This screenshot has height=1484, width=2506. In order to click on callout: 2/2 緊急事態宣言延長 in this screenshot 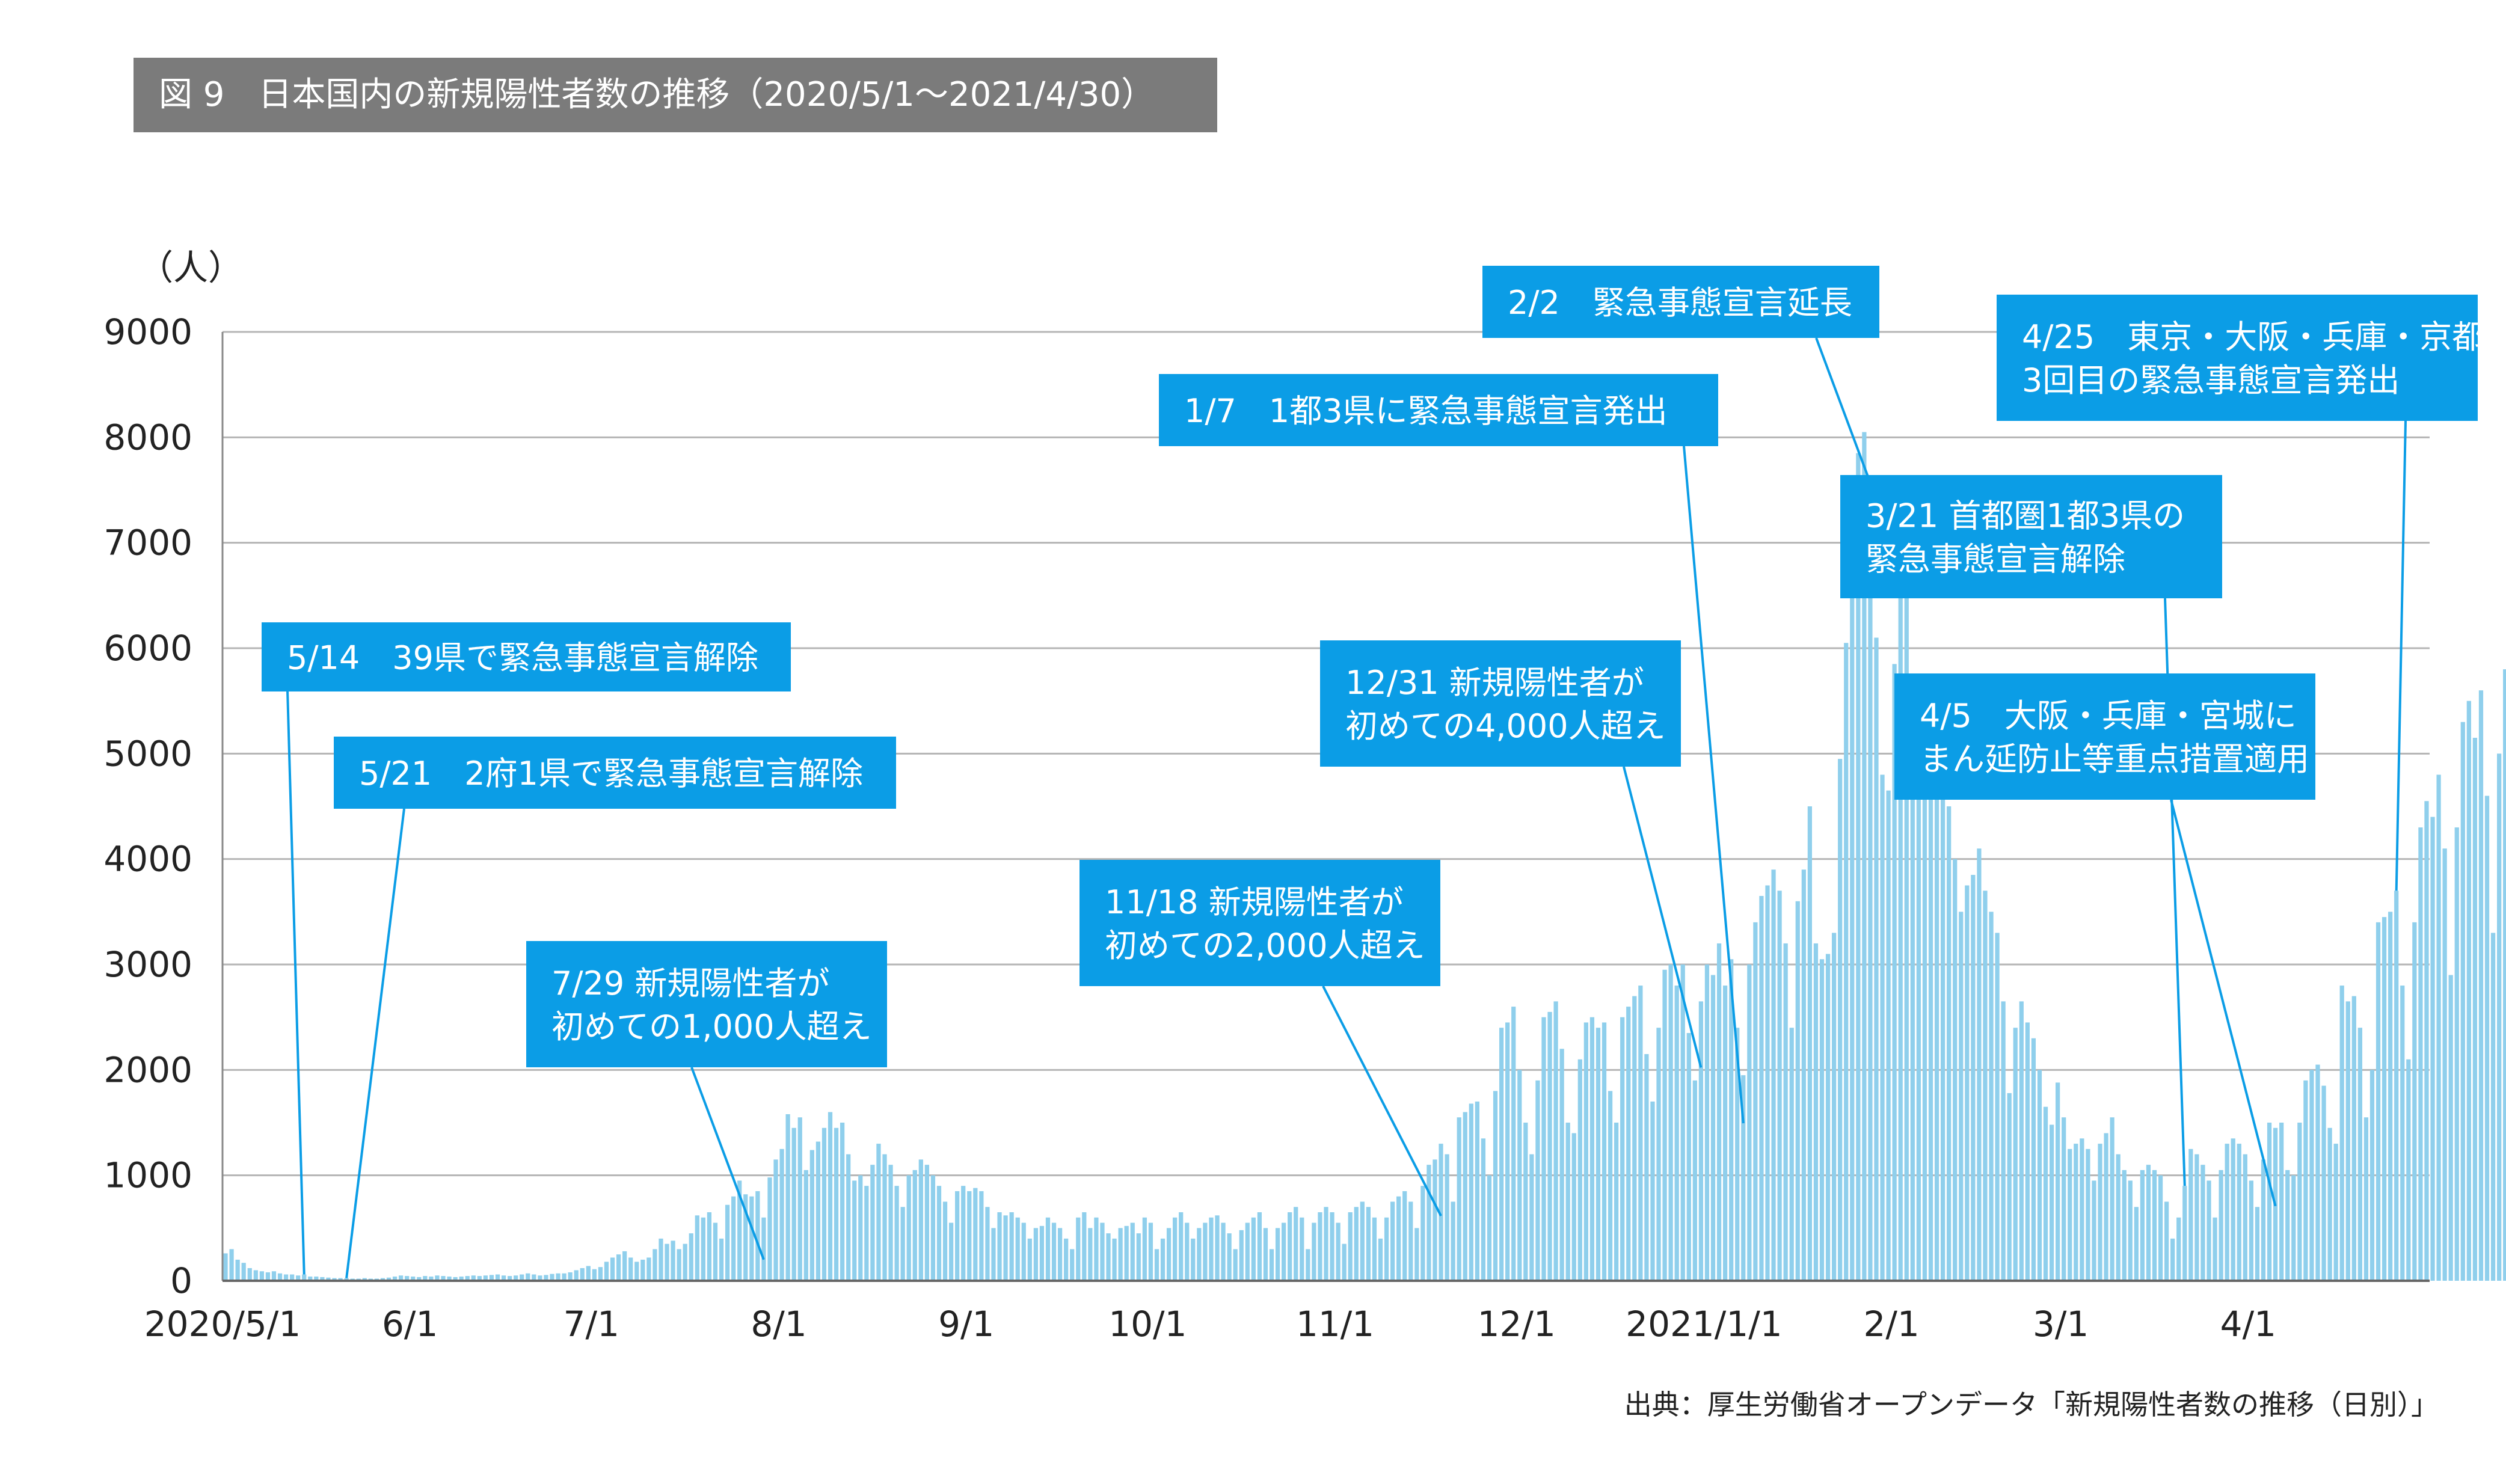, I will do `click(1692, 415)`.